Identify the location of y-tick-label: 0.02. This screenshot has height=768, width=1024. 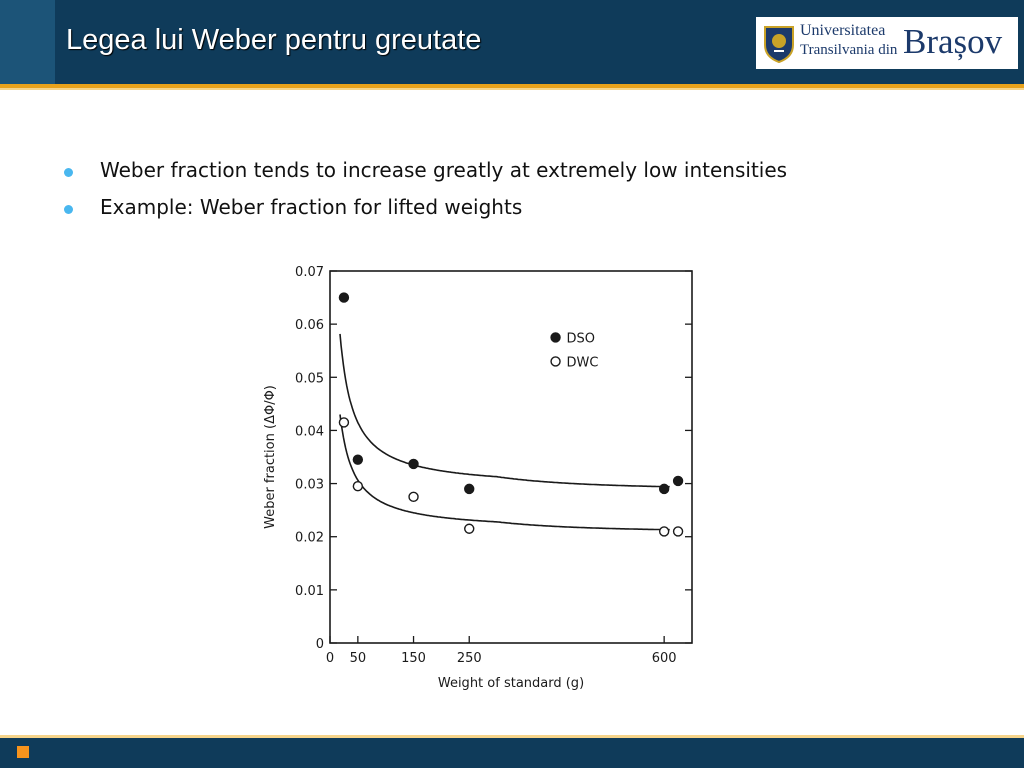
(309, 538).